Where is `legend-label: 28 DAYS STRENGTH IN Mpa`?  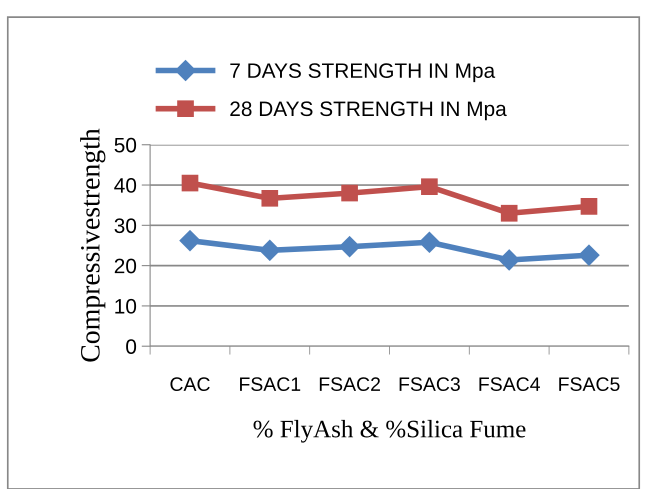 legend-label: 28 DAYS STRENGTH IN Mpa is located at coordinates (368, 110).